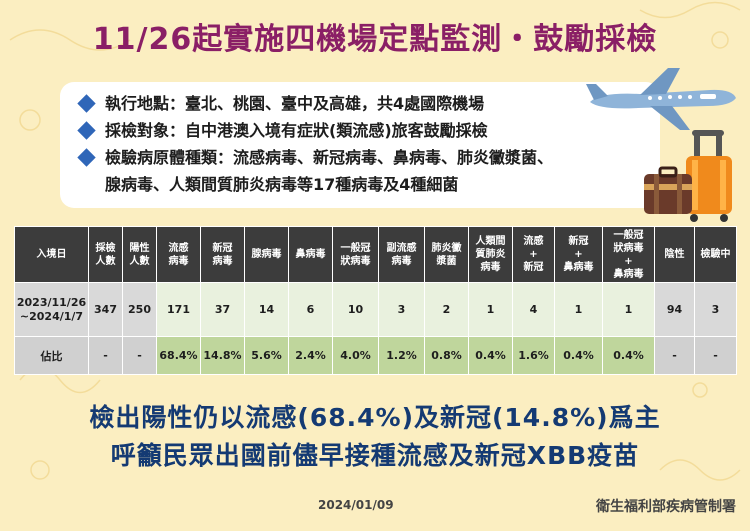  I want to click on table-cell: 347, so click(105, 309).